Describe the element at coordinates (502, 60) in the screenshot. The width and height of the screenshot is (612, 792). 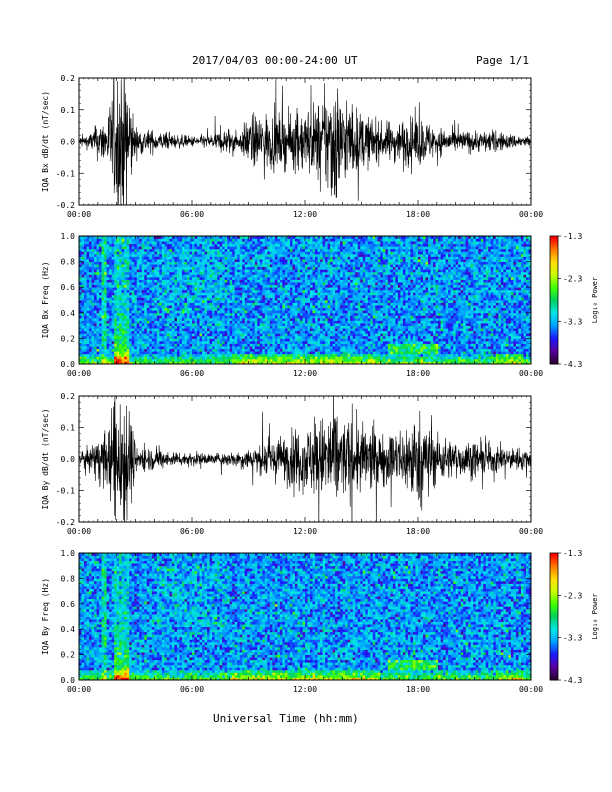
I see `page-number: Page 1/1` at that location.